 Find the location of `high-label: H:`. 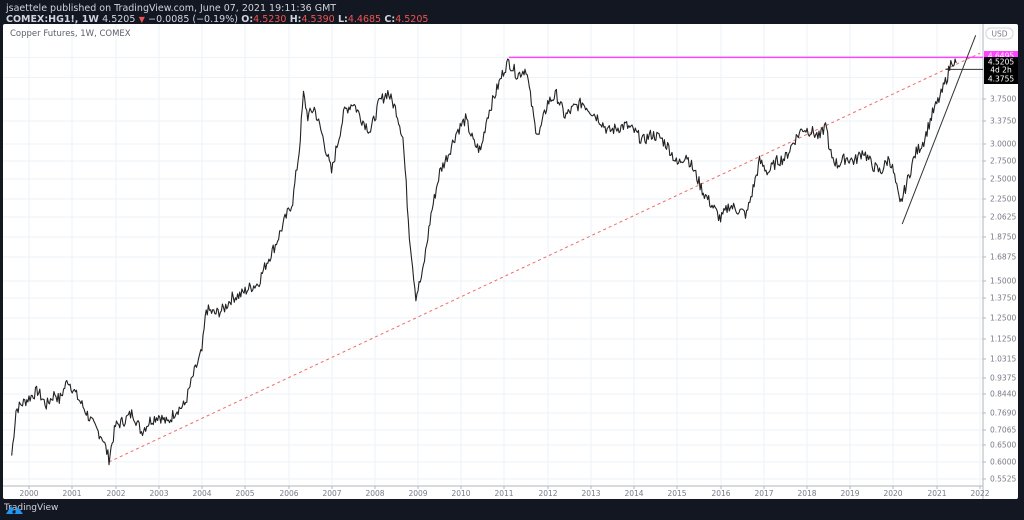

high-label: H: is located at coordinates (295, 19).